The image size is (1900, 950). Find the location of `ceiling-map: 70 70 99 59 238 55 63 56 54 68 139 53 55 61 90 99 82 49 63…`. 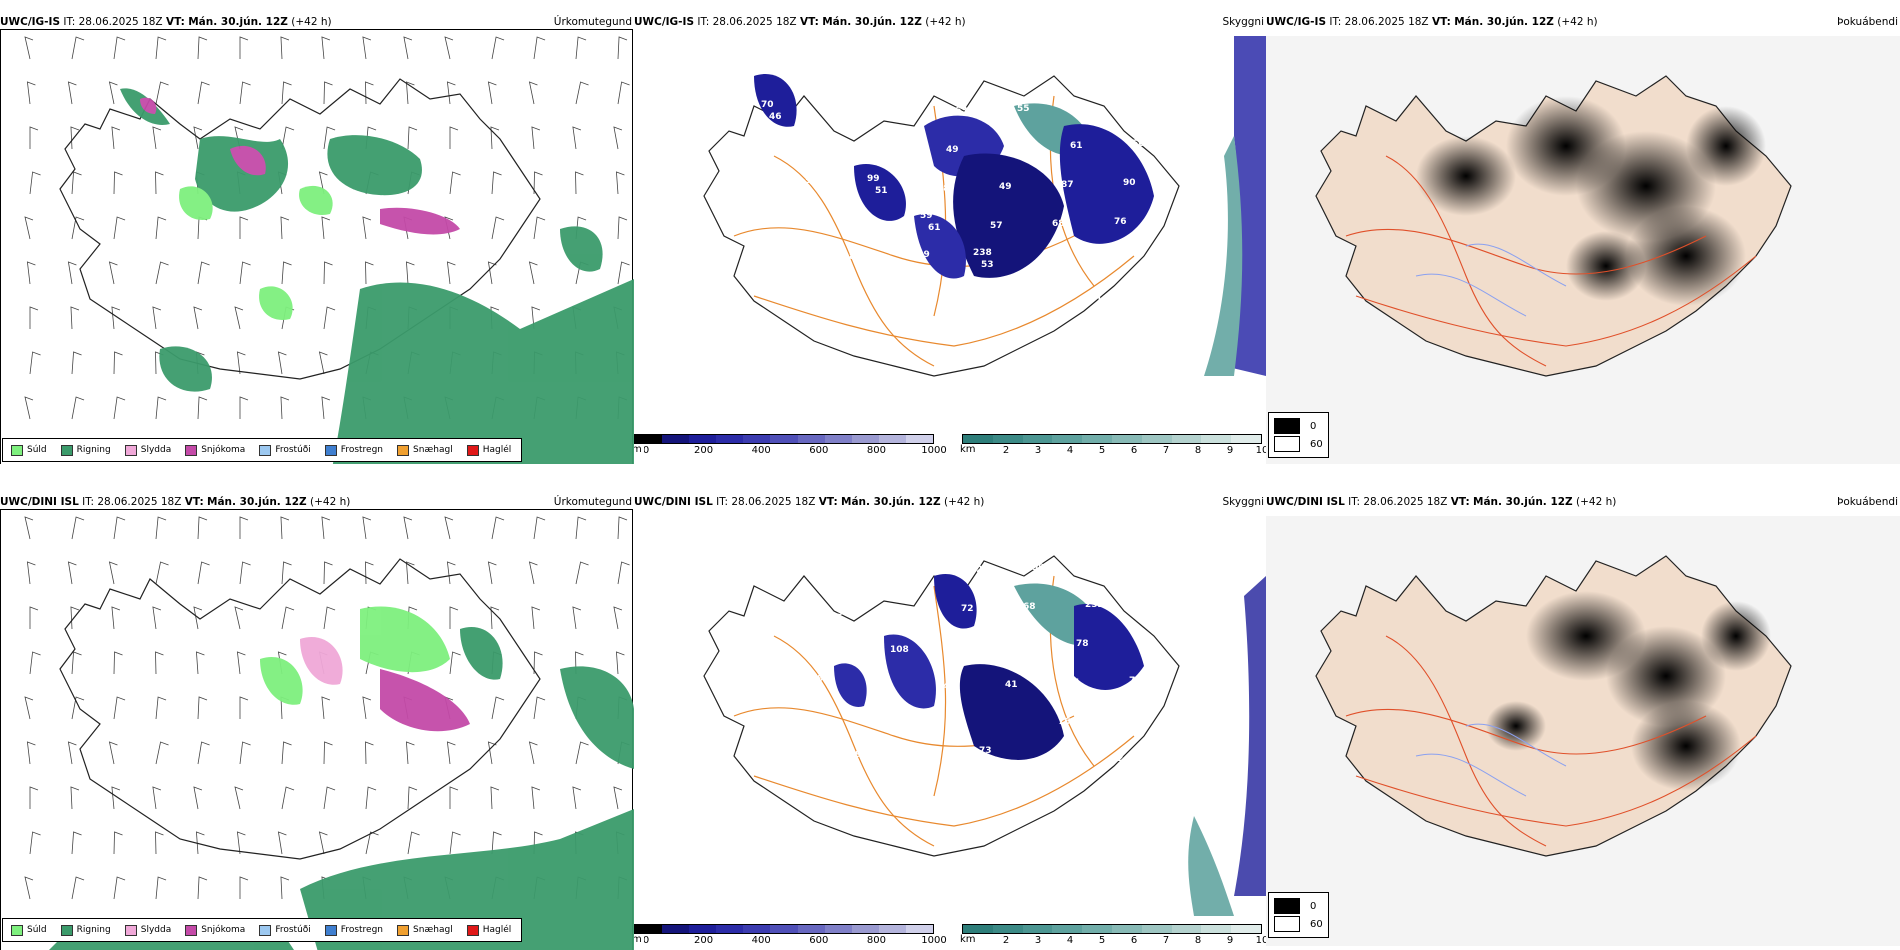

ceiling-map: 70 70 99 59 238 55 63 56 54 68 139 53 55 61 90 99 82 49 63… is located at coordinates (984, 206).